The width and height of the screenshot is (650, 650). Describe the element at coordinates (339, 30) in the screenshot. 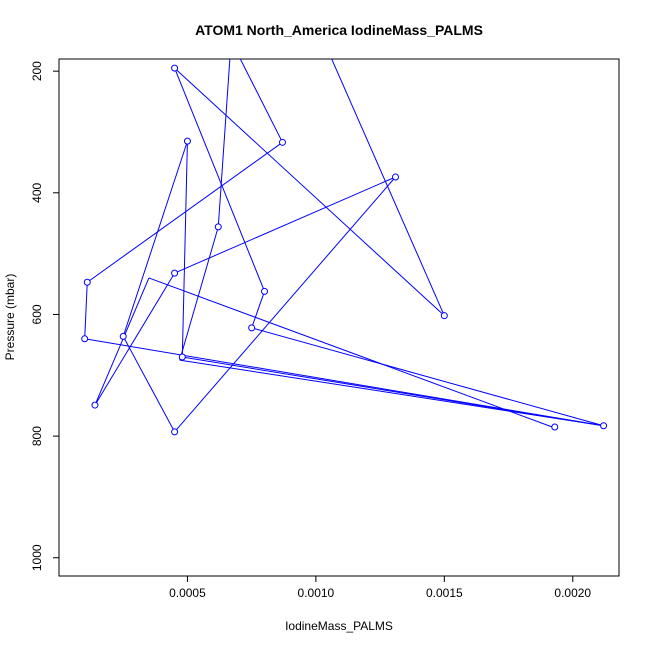

I see `chart-title: ATOM1 North_America IodineMass_PALMS` at that location.